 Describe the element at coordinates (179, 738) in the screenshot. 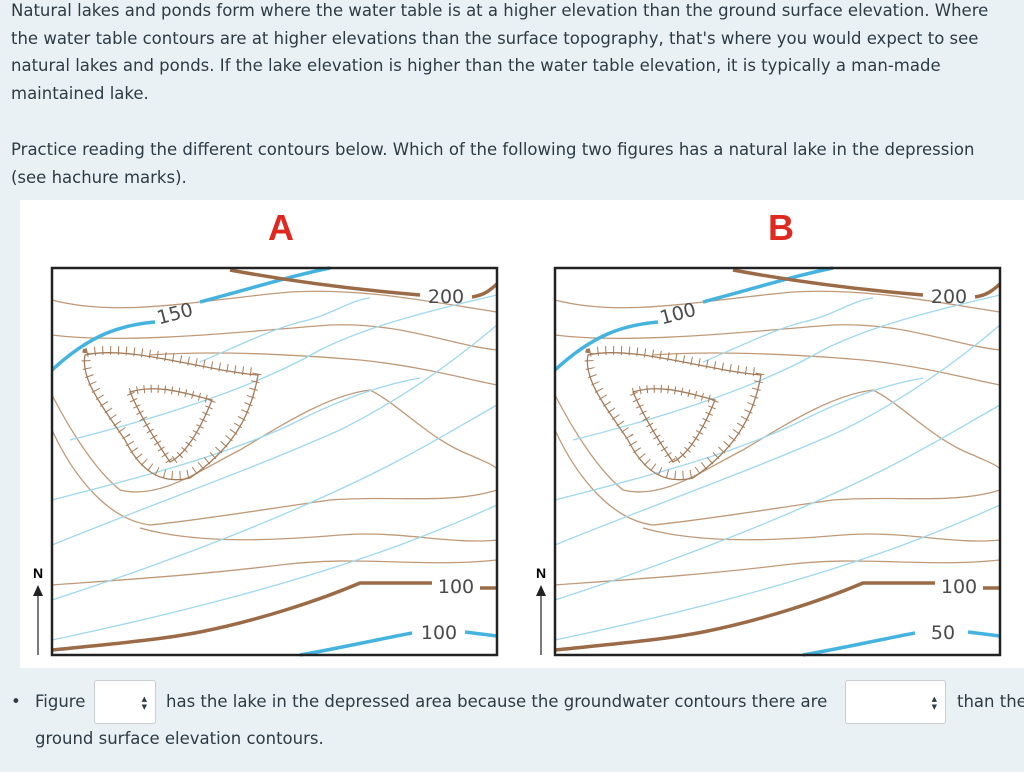

I see `question-text: ground surface elevation contours.` at that location.